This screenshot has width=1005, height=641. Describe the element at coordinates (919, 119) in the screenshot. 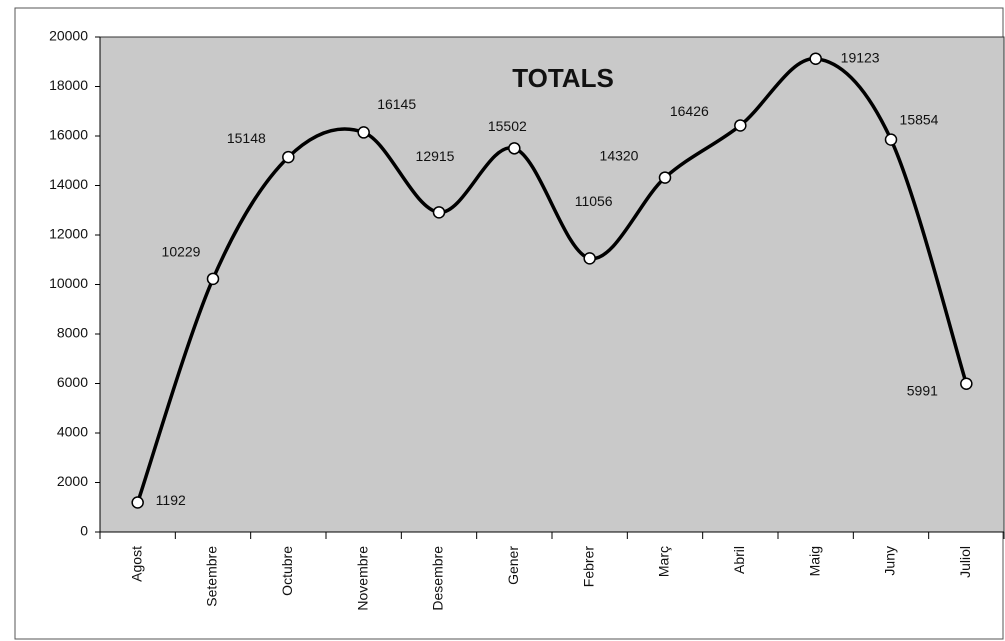

I see `data-label: 15854` at that location.